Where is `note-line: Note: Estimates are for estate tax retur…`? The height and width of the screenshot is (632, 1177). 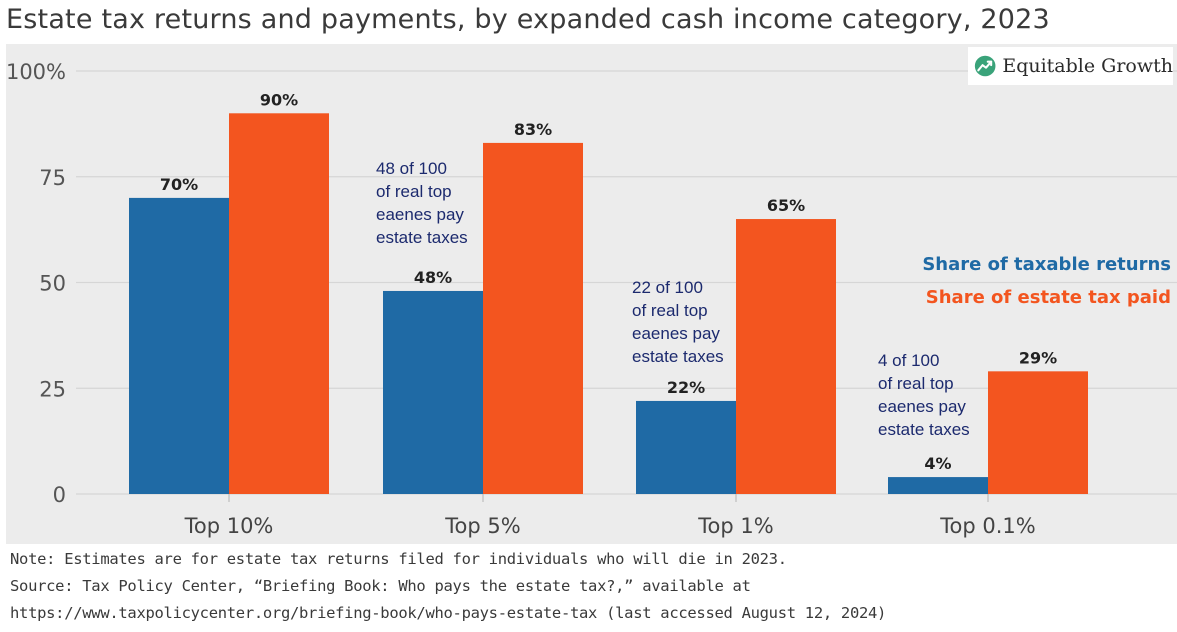 note-line: Note: Estimates are for estate tax retur… is located at coordinates (398, 559).